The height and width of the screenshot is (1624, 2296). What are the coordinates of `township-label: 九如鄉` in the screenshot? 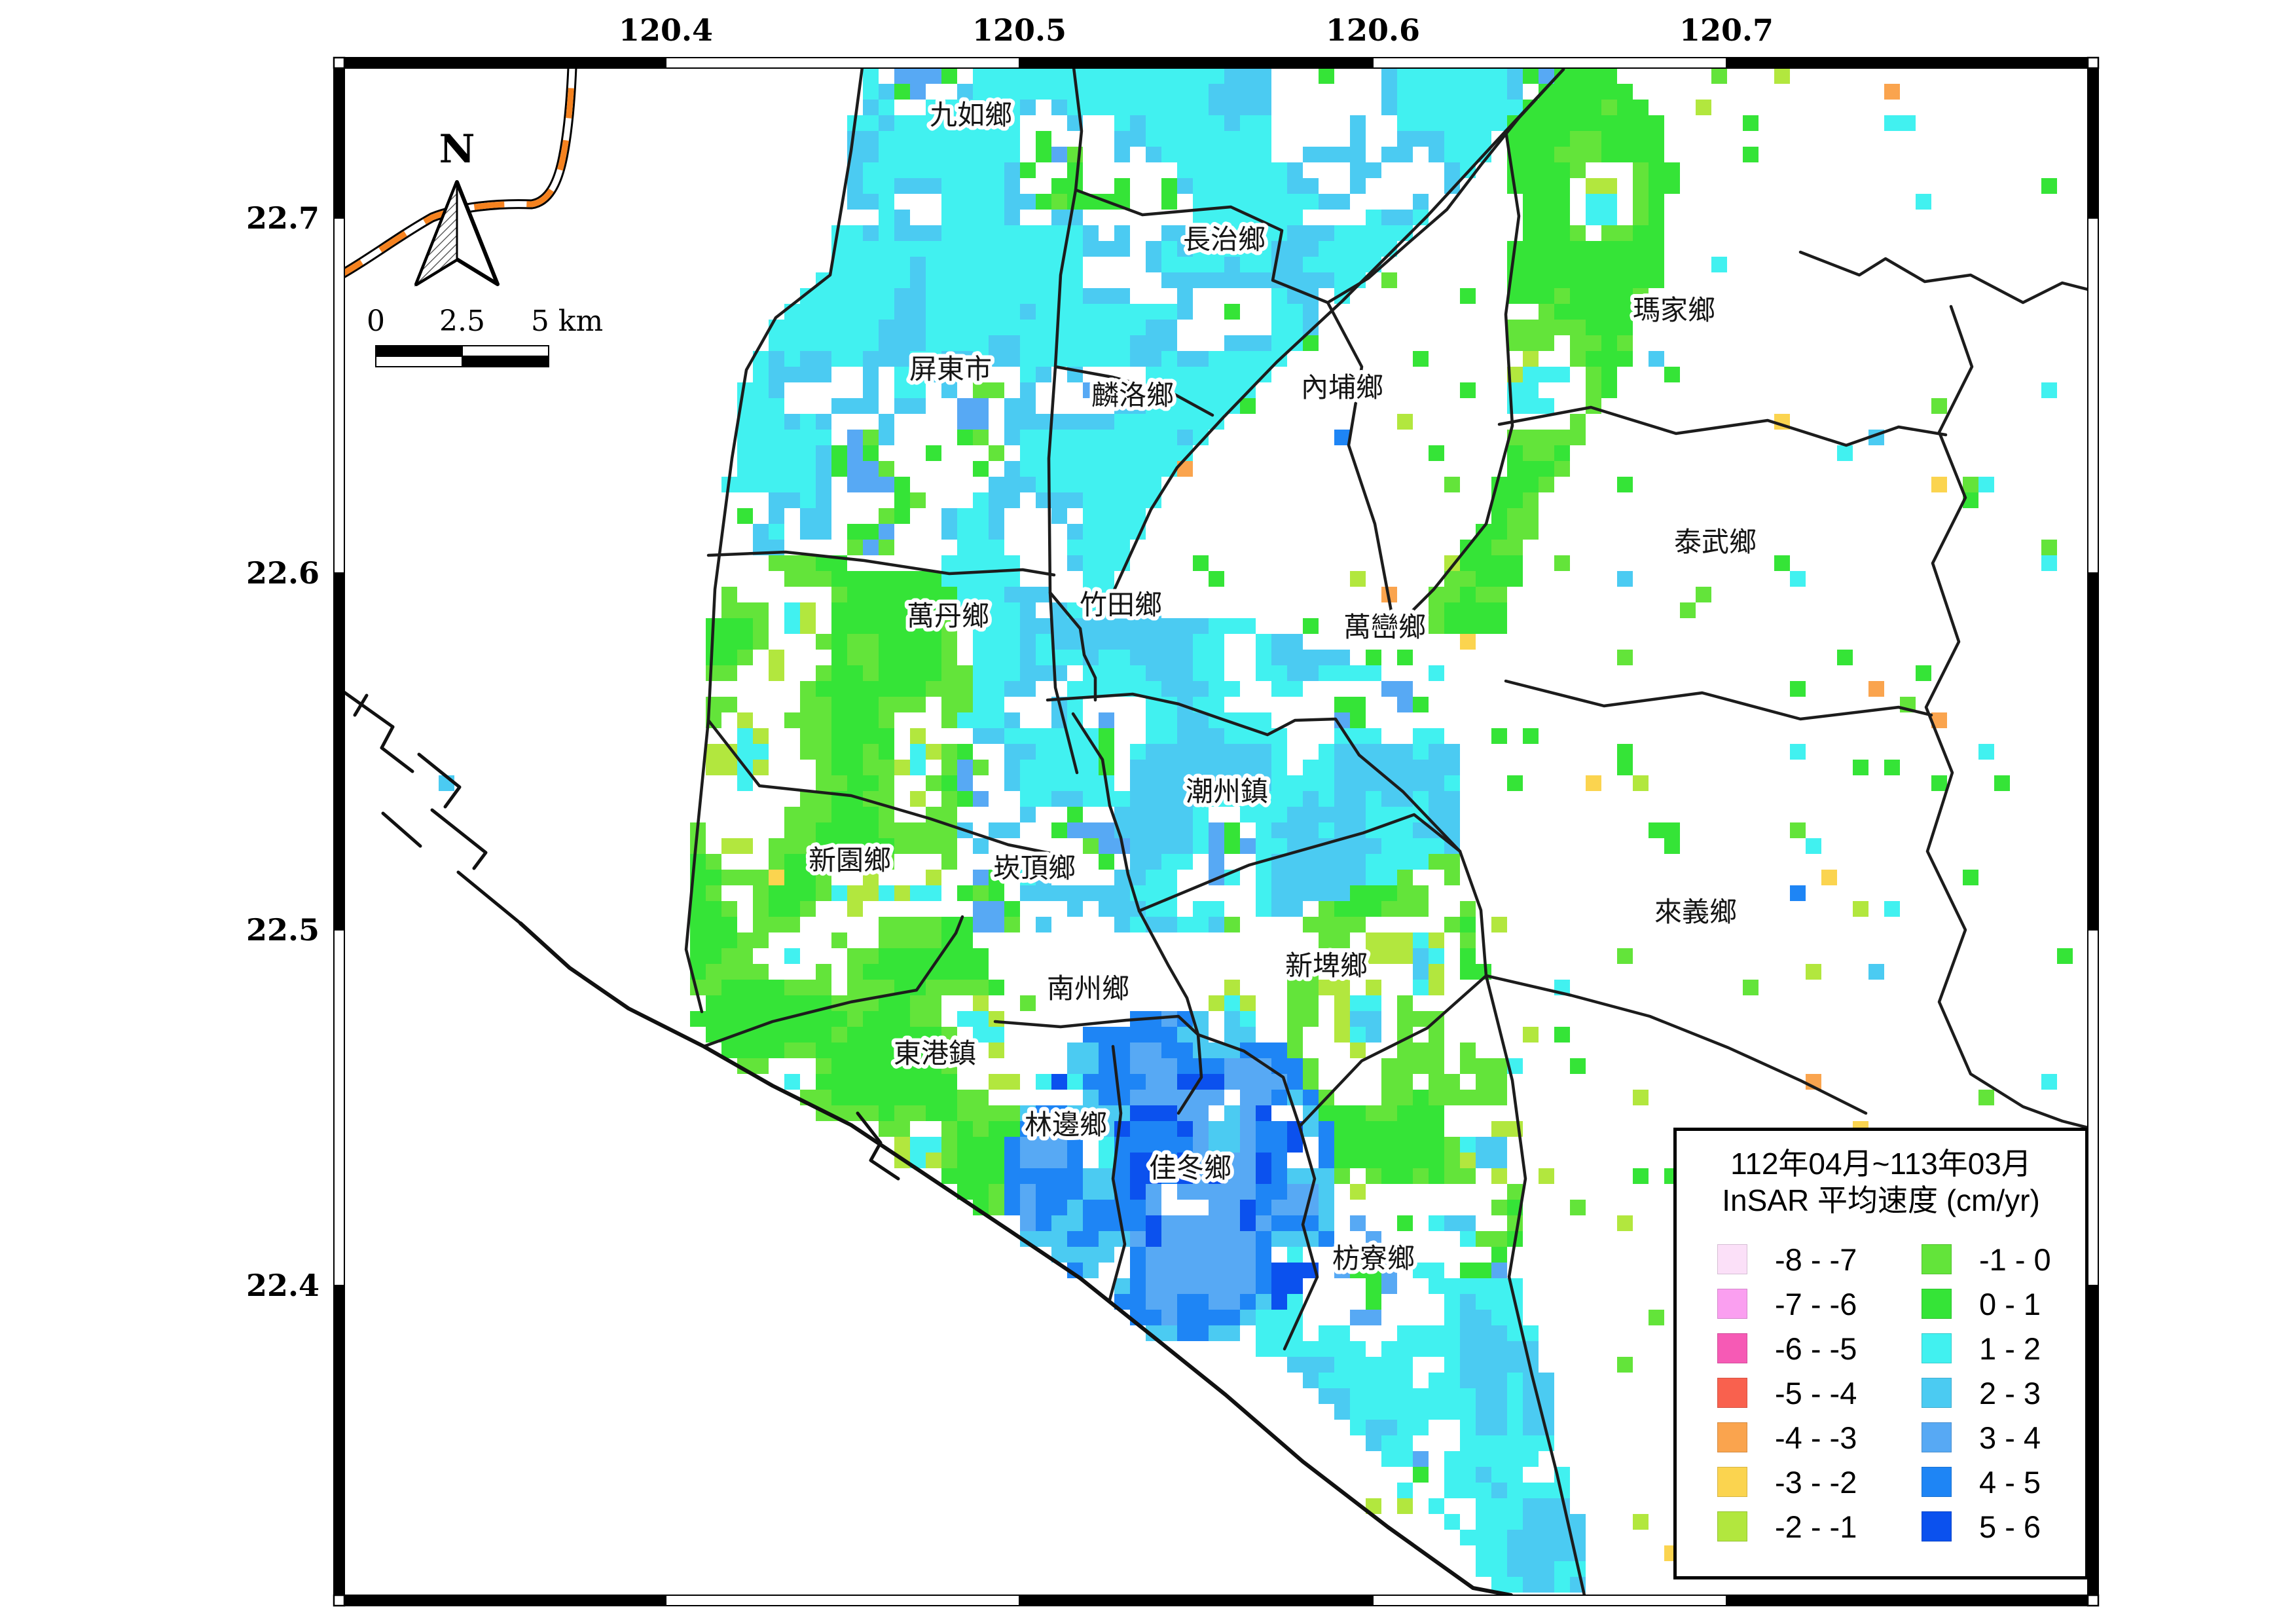 It's located at (971, 115).